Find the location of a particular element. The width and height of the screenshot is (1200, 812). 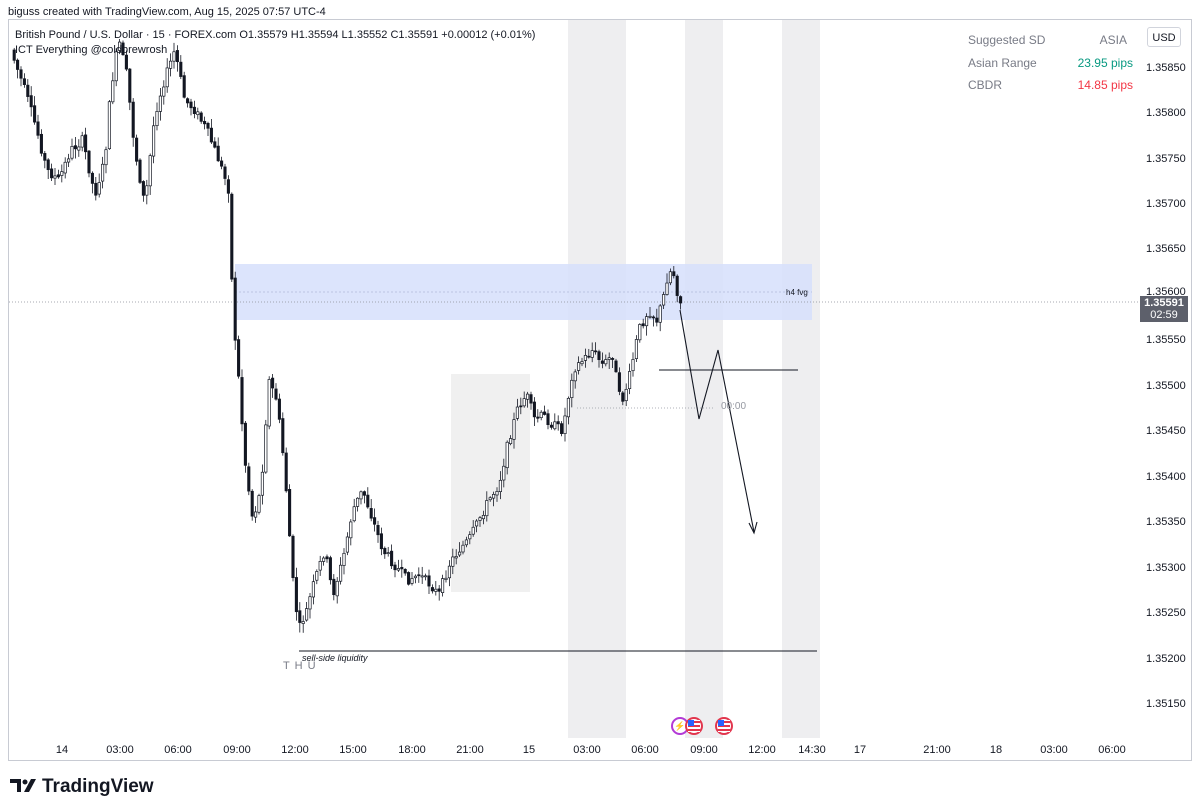

bar-countdown: 02:59 is located at coordinates (1164, 315).